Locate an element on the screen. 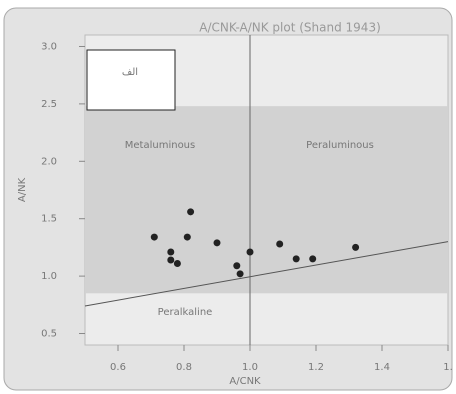 The width and height of the screenshot is (456, 394). y-tick-label: 2.5 is located at coordinates (49, 104).